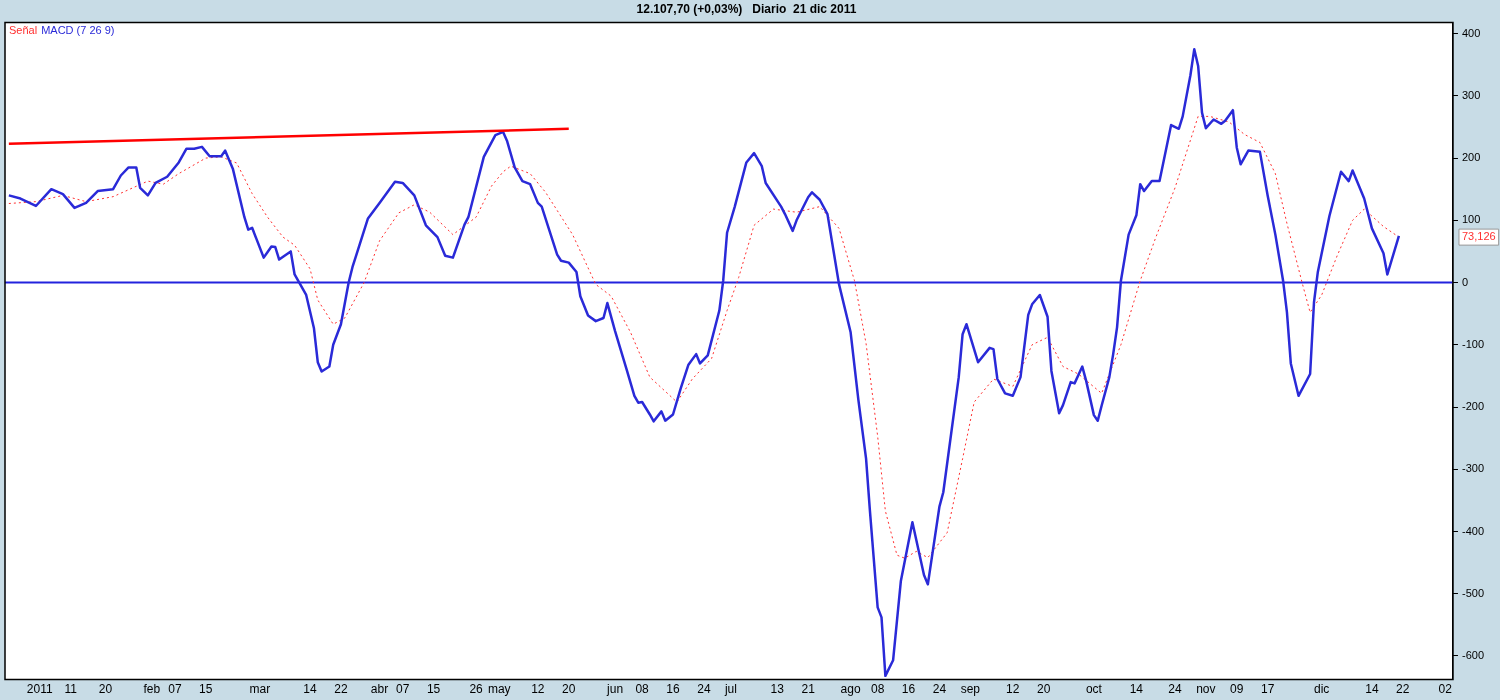  What do you see at coordinates (1473, 406) in the screenshot?
I see `y-tick-label: -200` at bounding box center [1473, 406].